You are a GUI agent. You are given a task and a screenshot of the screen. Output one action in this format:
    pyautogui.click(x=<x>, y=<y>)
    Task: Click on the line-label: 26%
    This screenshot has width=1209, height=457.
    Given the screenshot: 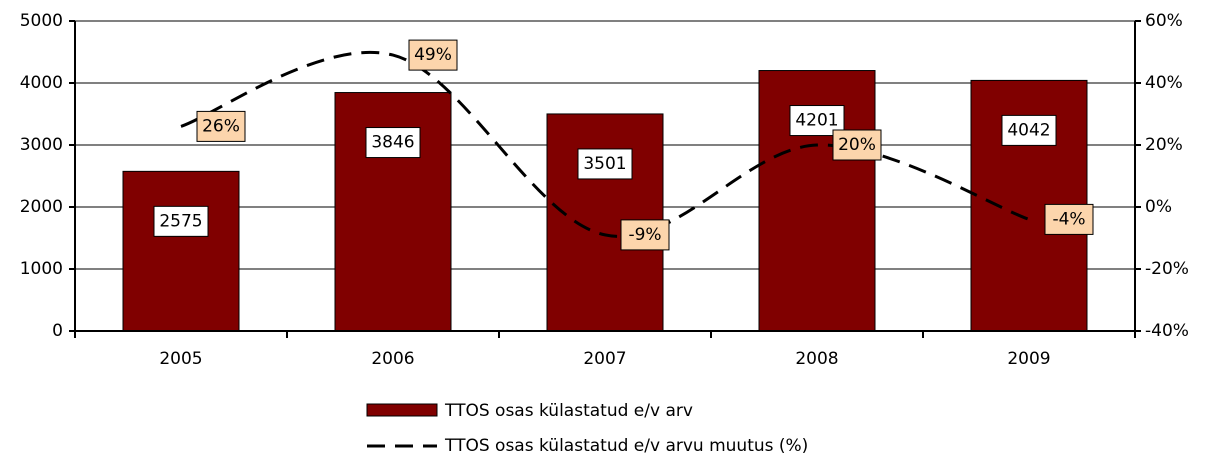 What is the action you would take?
    pyautogui.click(x=221, y=126)
    